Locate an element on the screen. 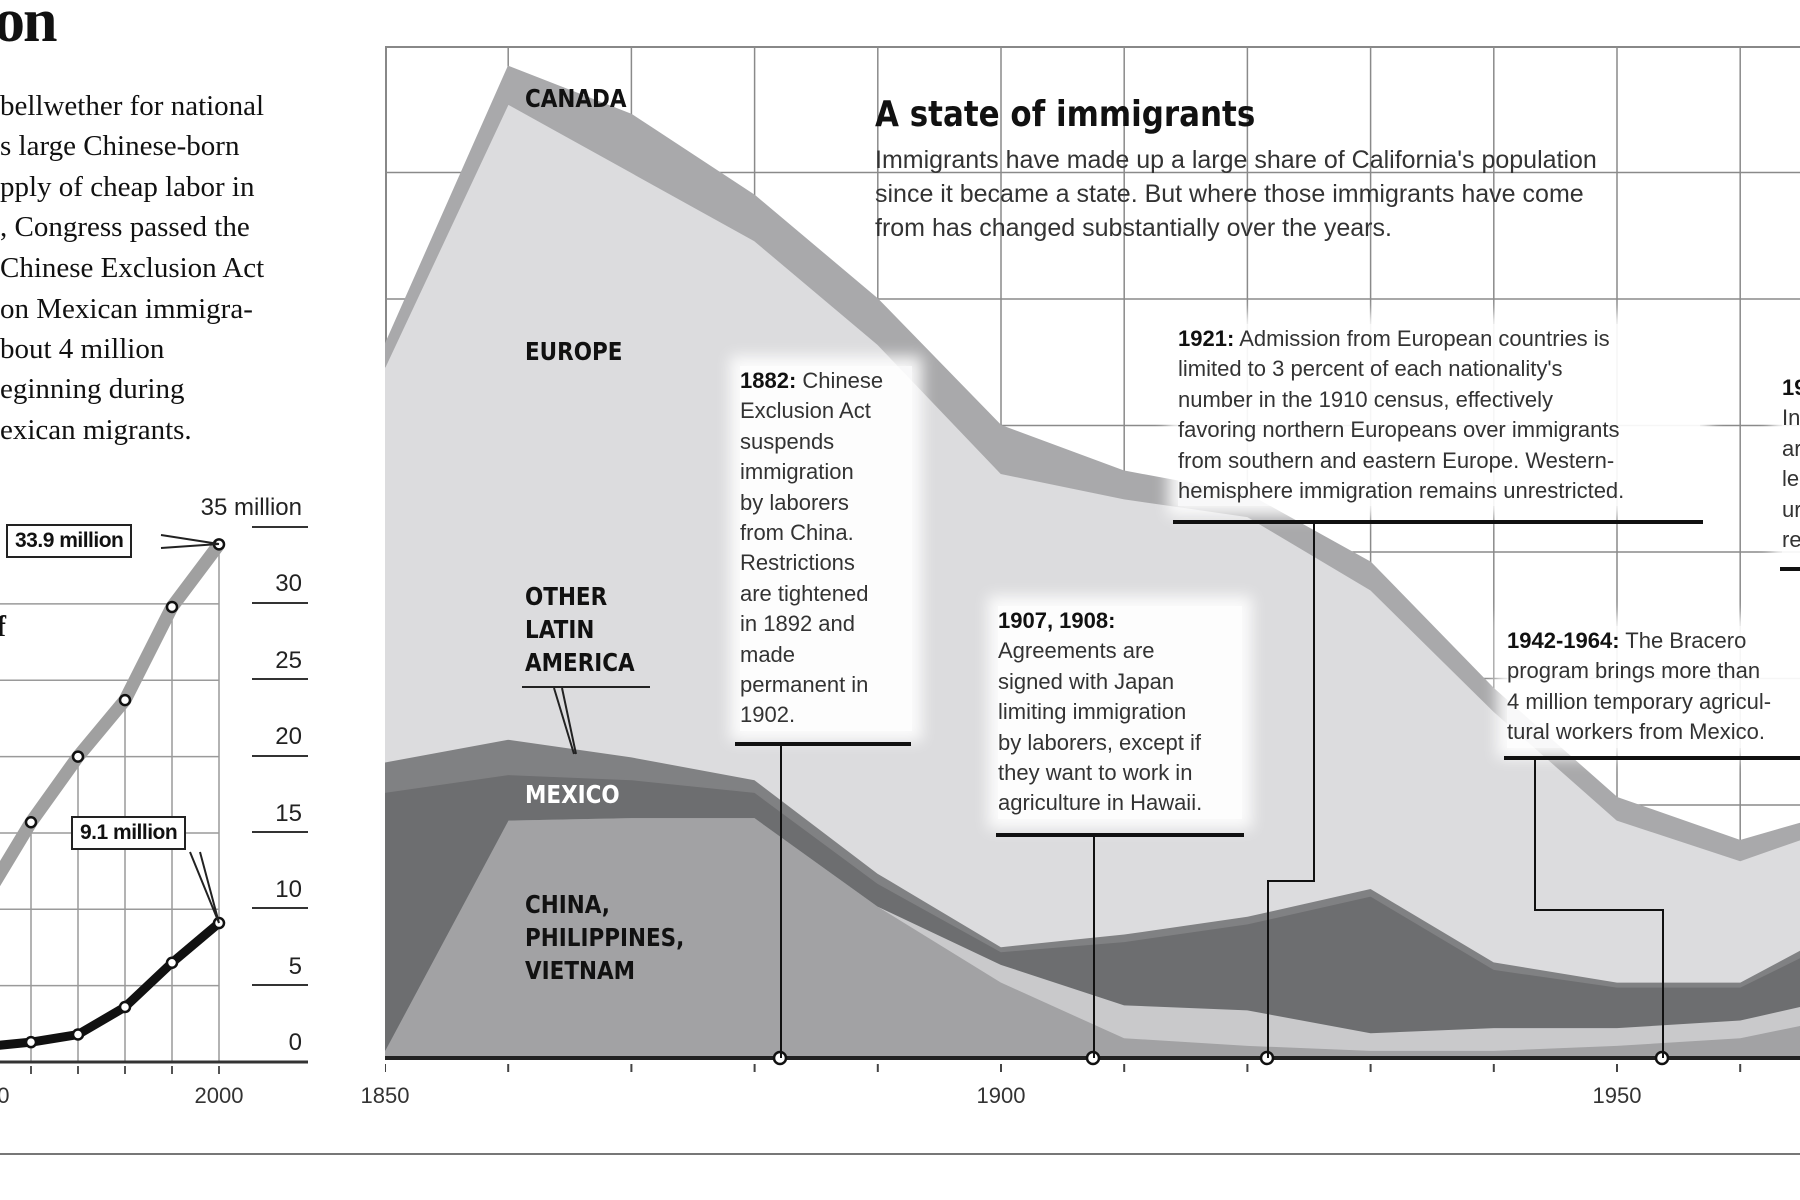 This screenshot has width=1800, height=1200. annotation-line: by laborers, except if is located at coordinates (1099, 742).